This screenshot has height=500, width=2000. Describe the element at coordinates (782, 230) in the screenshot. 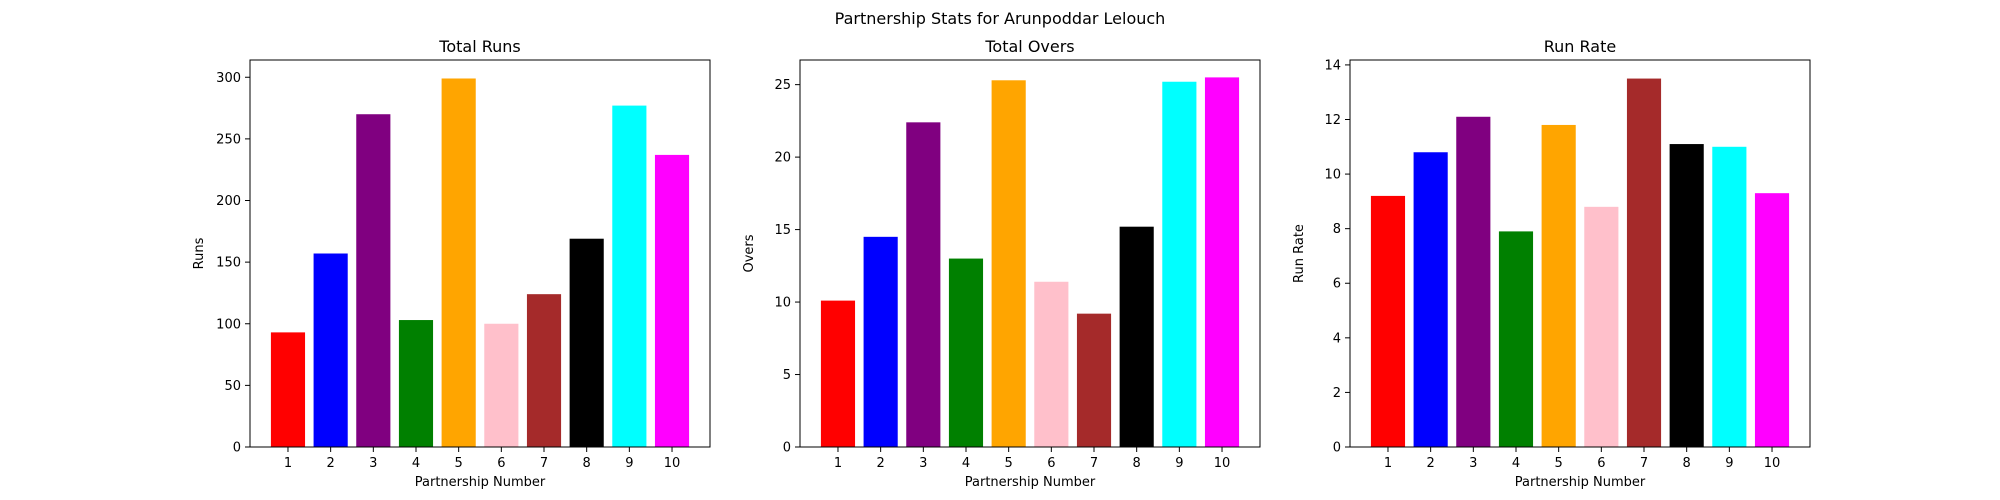

I see `y-tick-label: 15` at that location.